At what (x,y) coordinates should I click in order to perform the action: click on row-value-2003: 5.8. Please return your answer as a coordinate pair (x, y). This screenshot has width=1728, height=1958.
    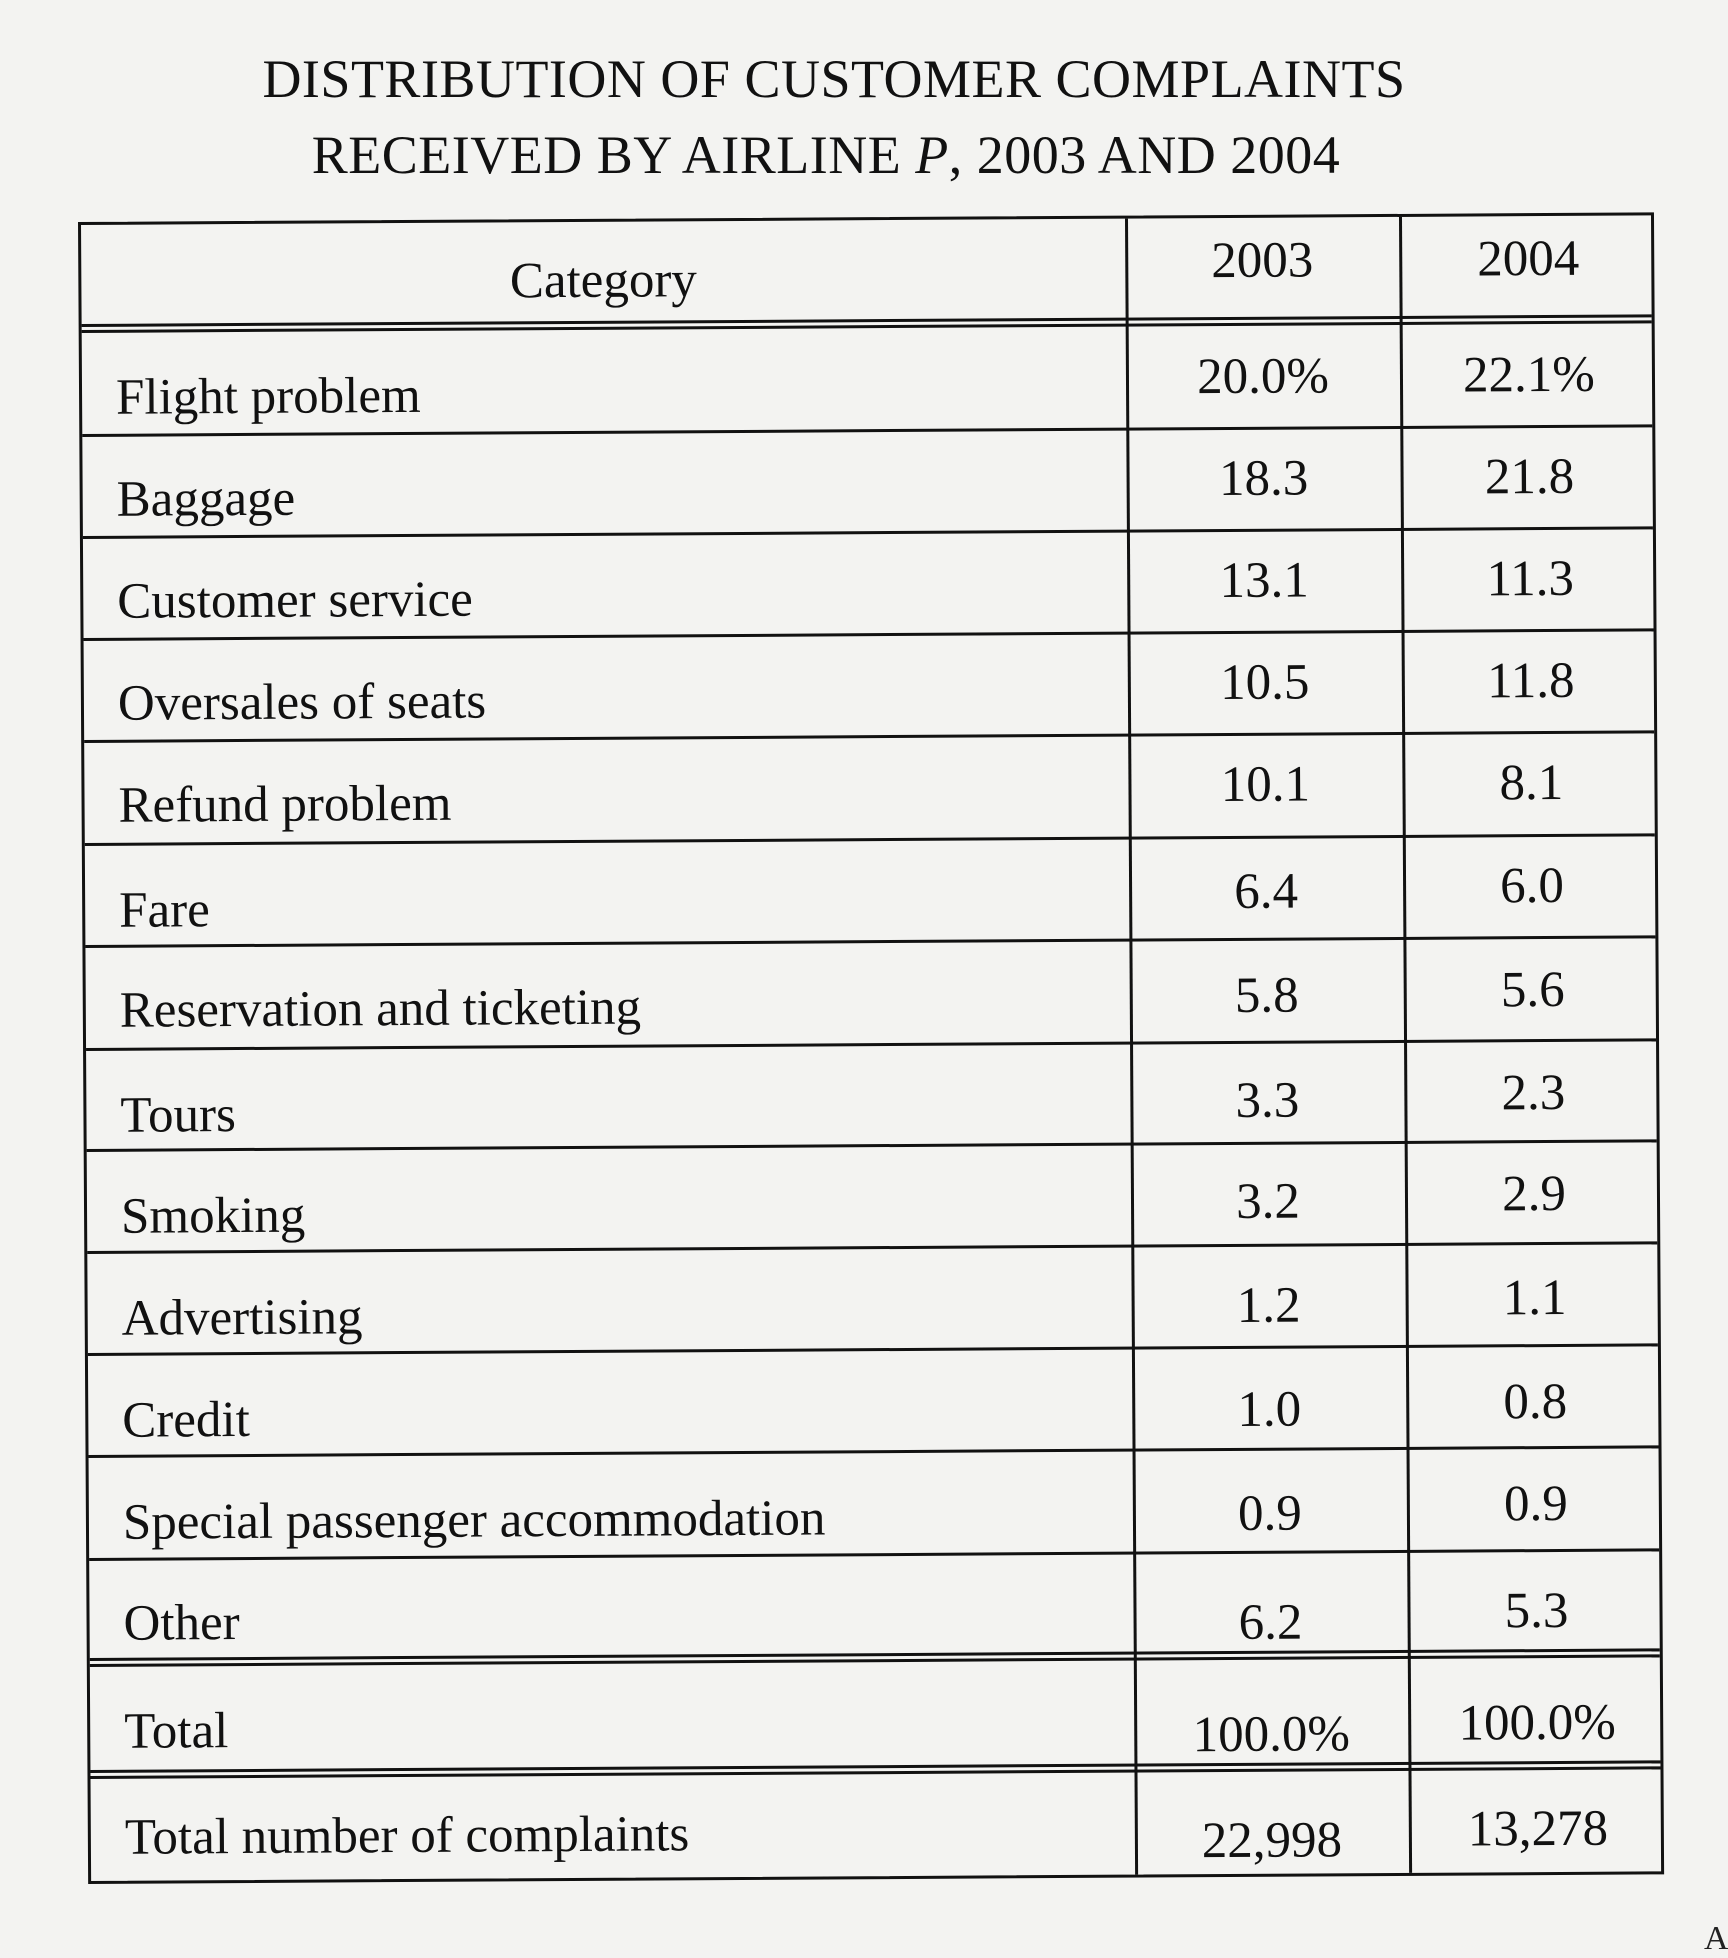
    Looking at the image, I should click on (1266, 995).